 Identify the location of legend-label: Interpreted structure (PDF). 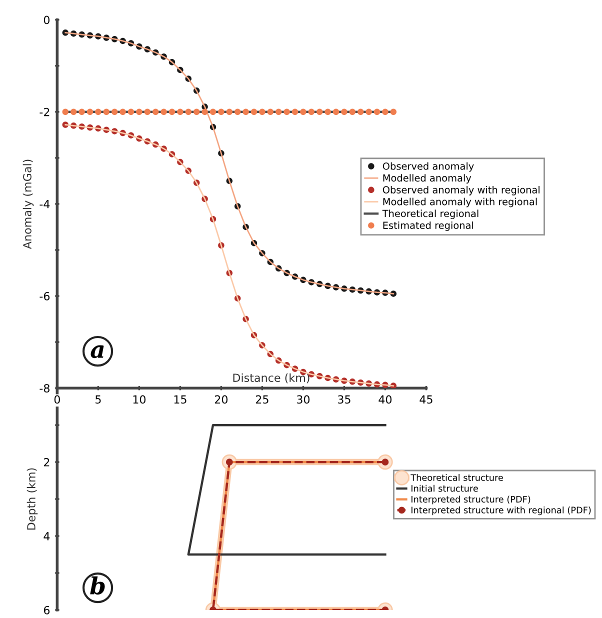
(471, 500).